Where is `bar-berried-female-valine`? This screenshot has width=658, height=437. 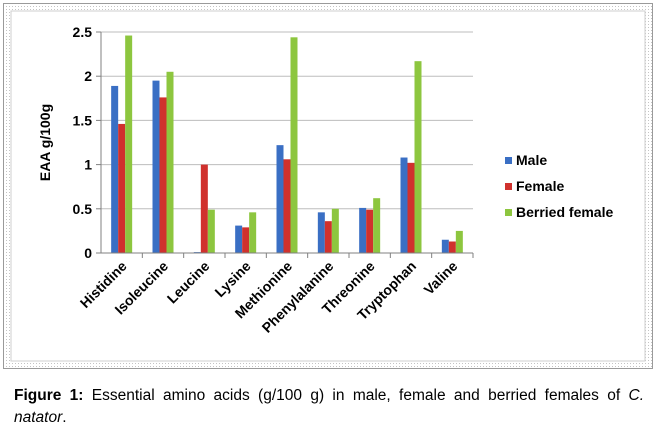
bar-berried-female-valine is located at coordinates (459, 241).